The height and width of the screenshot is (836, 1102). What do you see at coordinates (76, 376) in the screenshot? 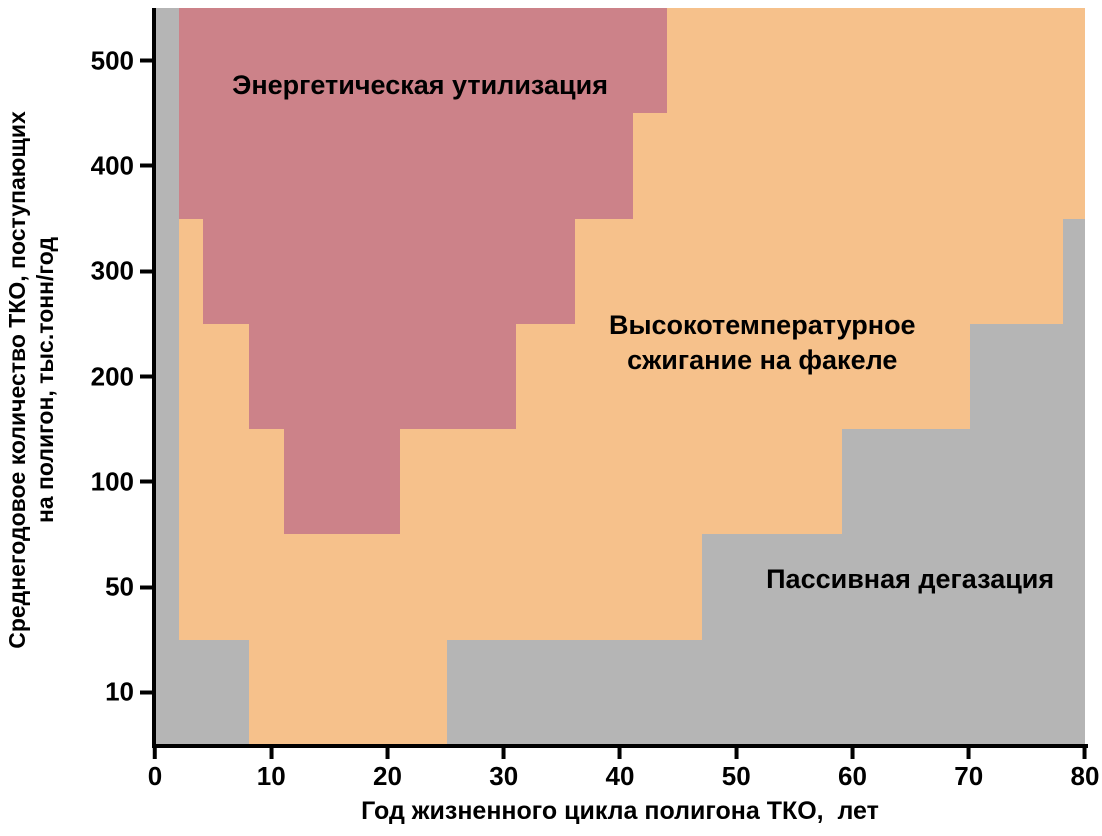
I see `y-axis-ticks: 10 50 100 200 300 400 500` at bounding box center [76, 376].